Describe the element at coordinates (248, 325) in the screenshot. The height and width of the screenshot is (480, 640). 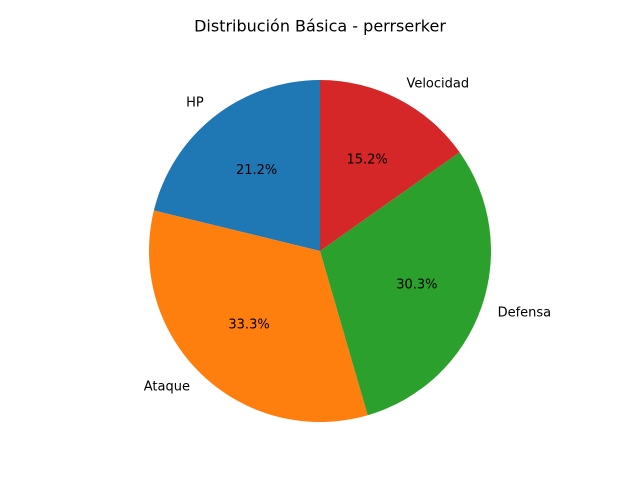
I see `percent-label-ataque: 33.3%` at that location.